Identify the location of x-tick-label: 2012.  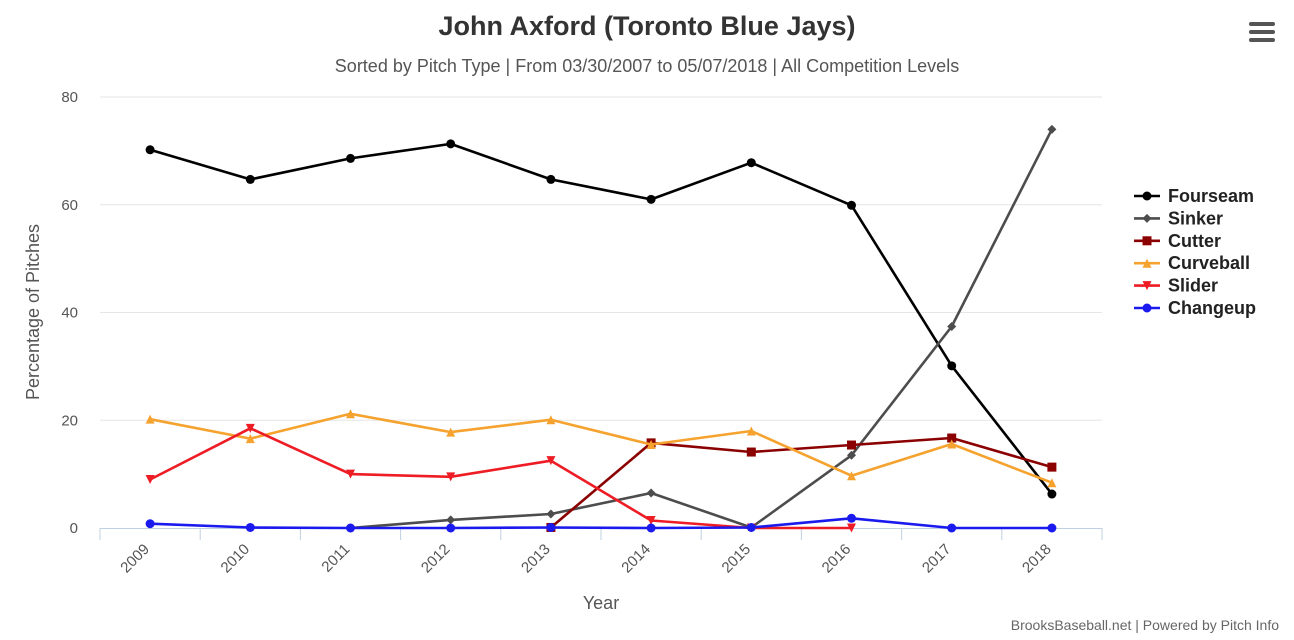
(436, 559).